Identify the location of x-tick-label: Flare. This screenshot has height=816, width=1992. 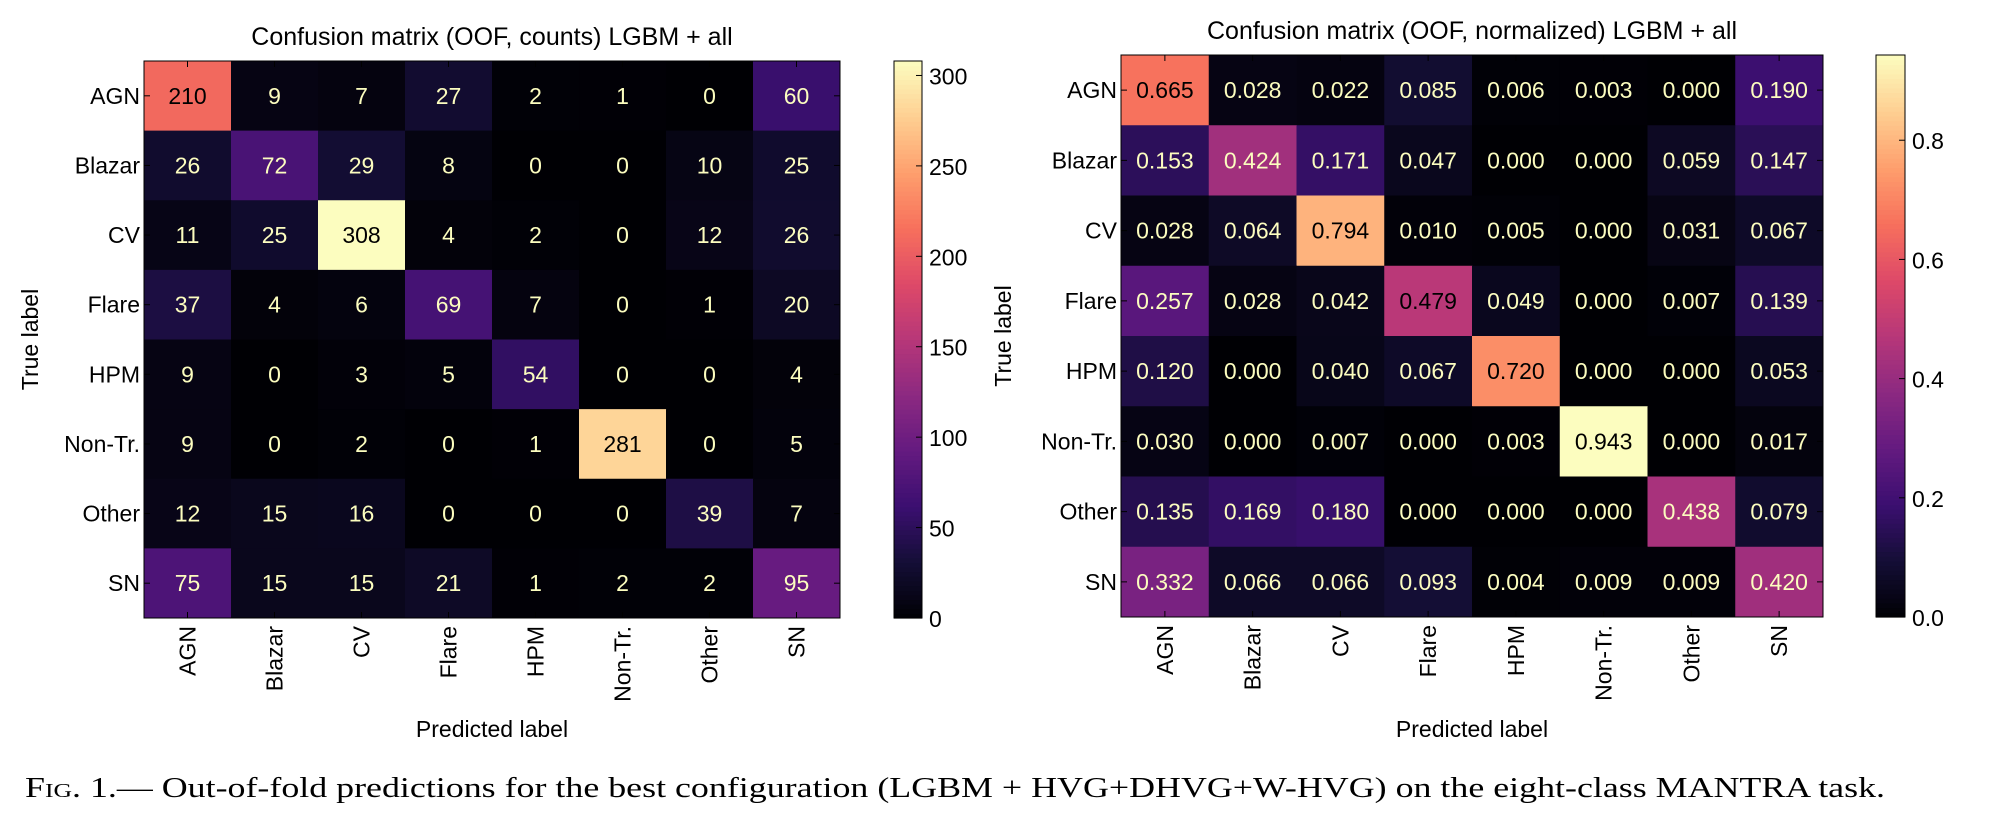
(1428, 651).